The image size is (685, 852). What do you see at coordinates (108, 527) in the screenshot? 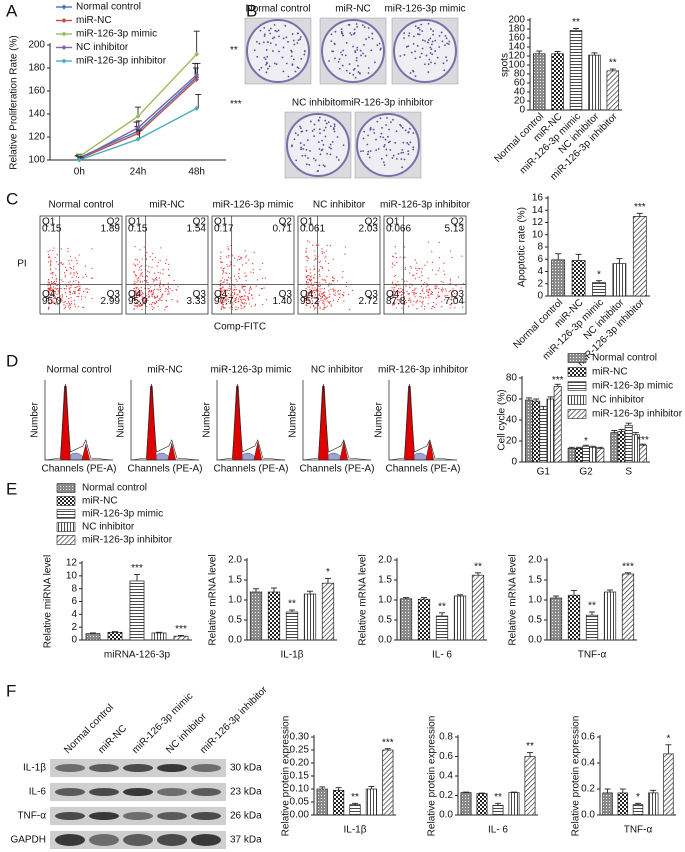
I see `legend-label: NC inhibitor` at bounding box center [108, 527].